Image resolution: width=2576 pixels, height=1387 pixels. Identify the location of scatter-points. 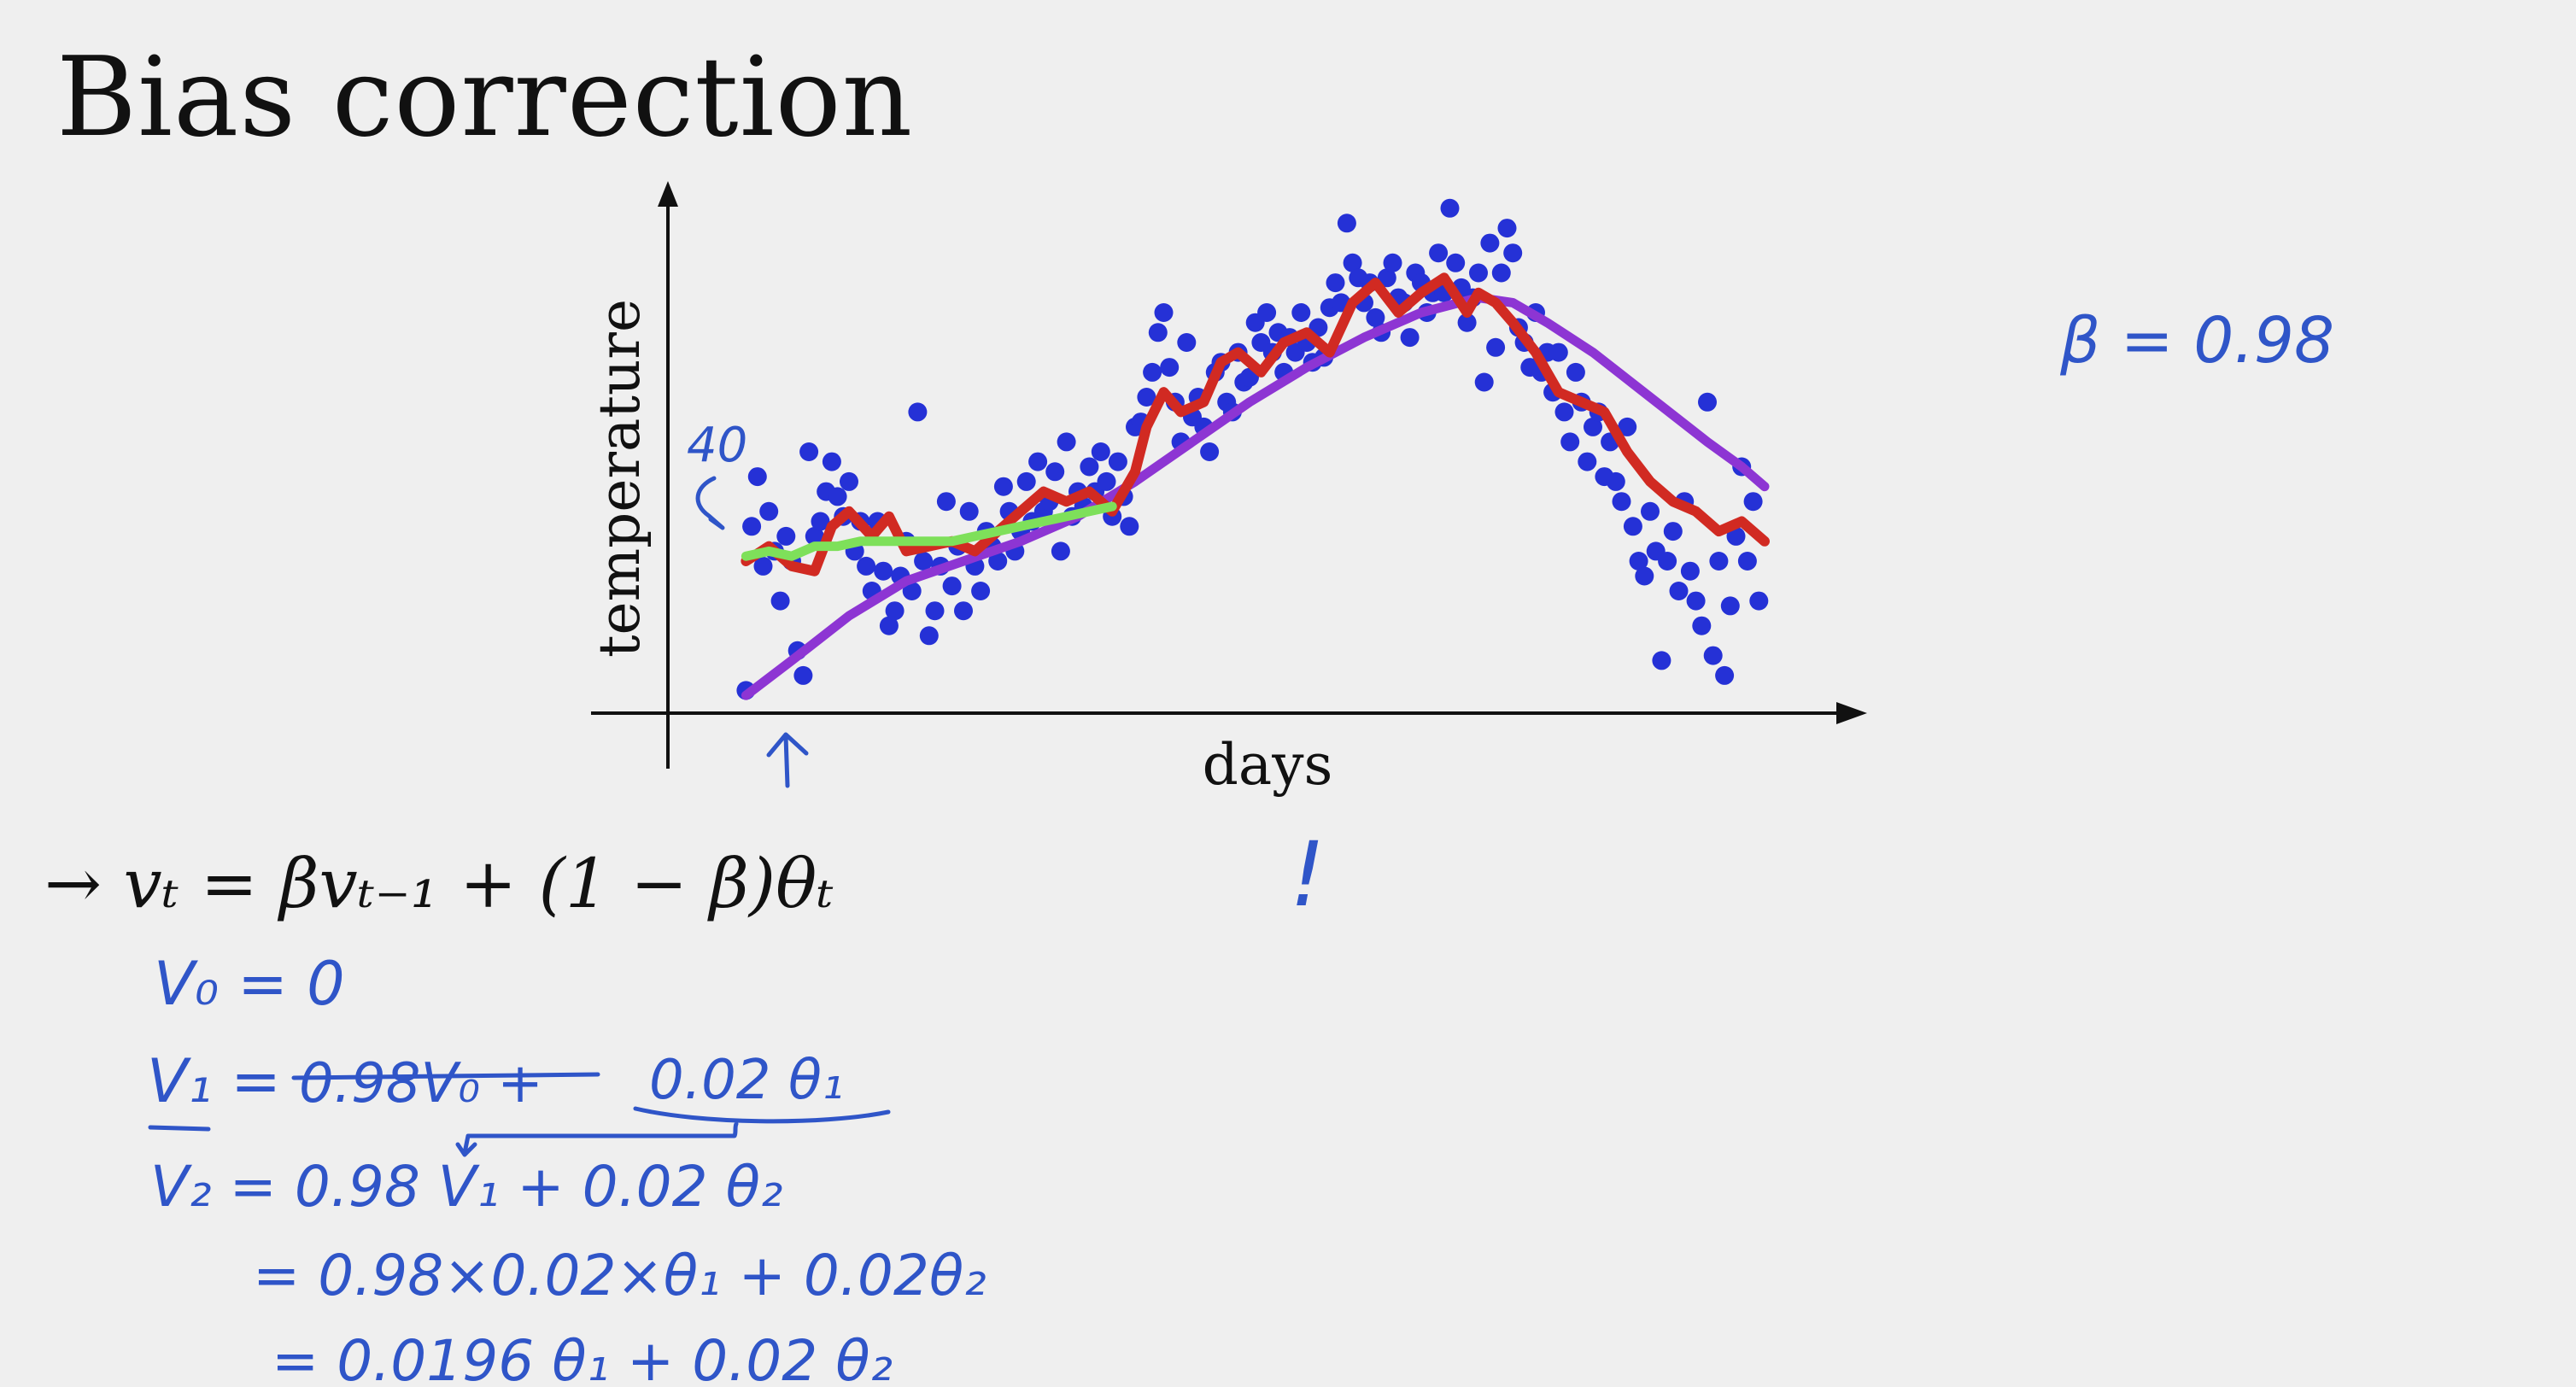
(1252, 449).